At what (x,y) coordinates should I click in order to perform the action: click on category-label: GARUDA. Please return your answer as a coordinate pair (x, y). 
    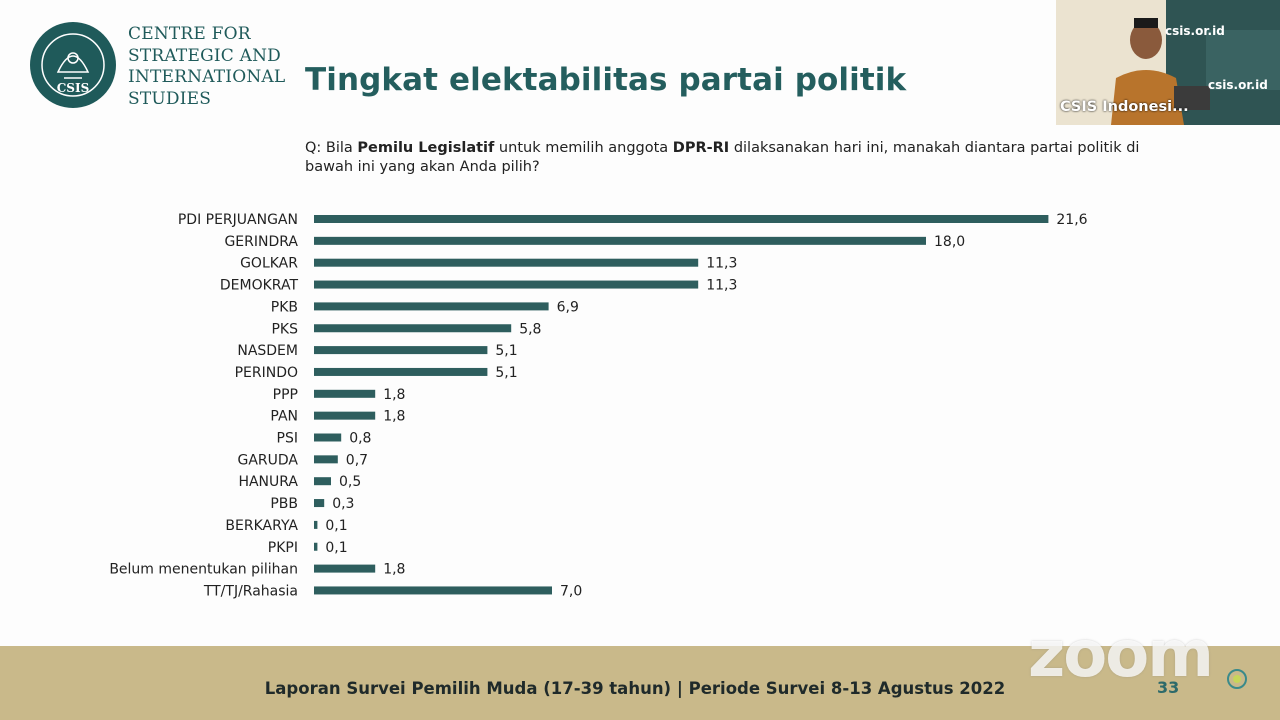
    Looking at the image, I should click on (267, 460).